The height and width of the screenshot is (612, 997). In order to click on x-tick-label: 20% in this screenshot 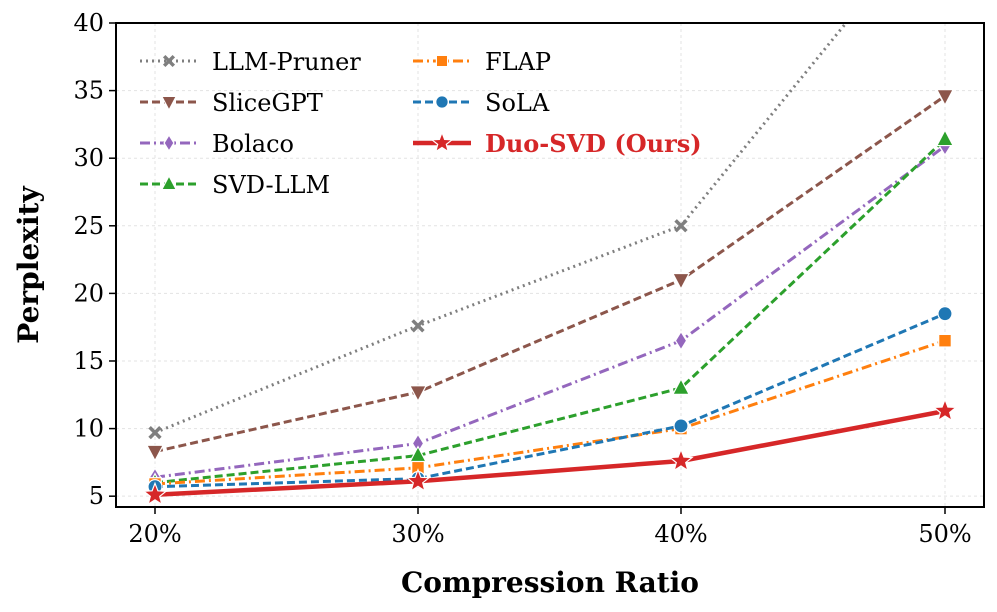, I will do `click(154, 534)`.